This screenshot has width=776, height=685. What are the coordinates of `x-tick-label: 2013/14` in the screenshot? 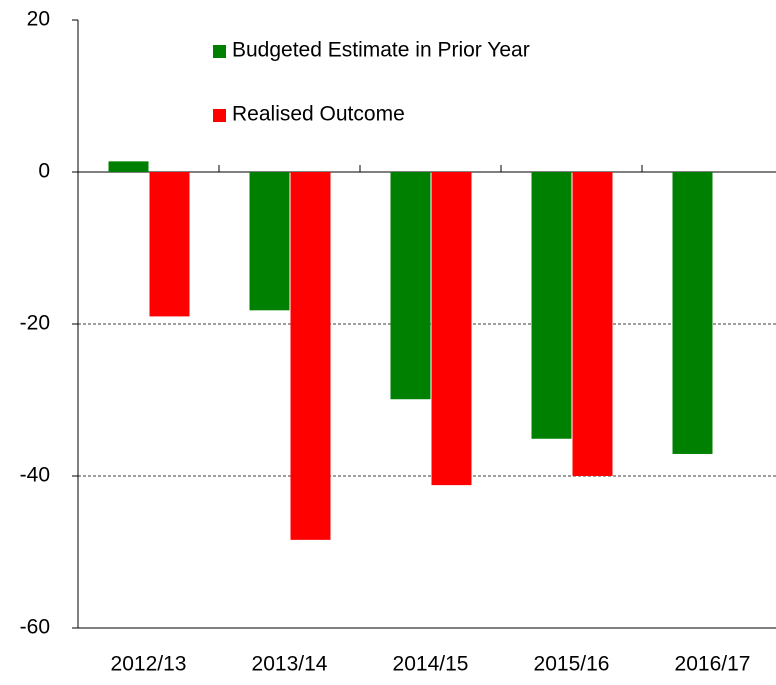 It's located at (290, 664).